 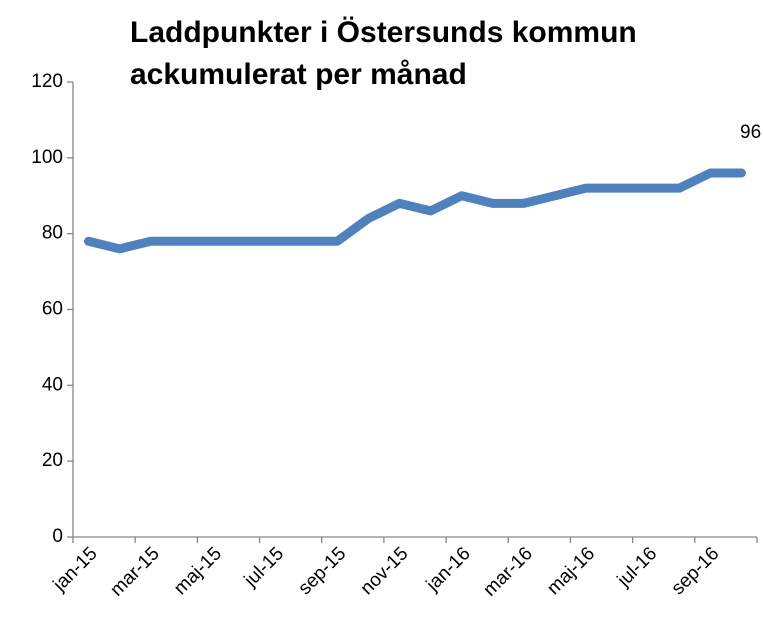 What do you see at coordinates (52, 460) in the screenshot?
I see `y-tick-label: 20` at bounding box center [52, 460].